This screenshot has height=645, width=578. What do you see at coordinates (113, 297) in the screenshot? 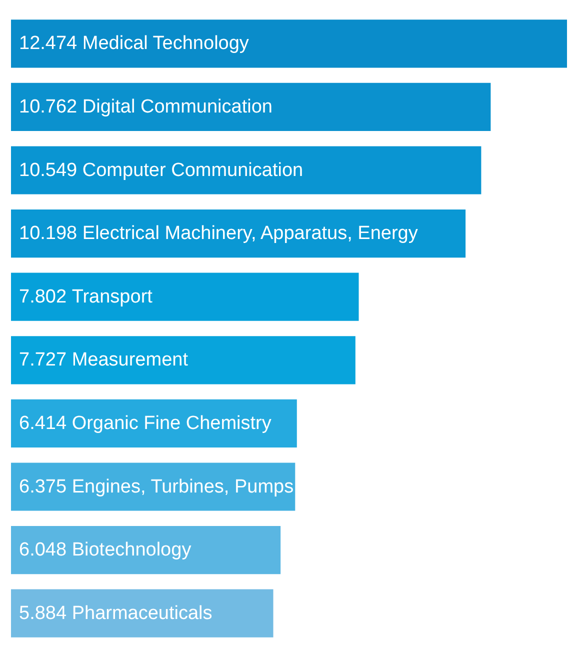
I see `y-tick-label: Transport` at bounding box center [113, 297].